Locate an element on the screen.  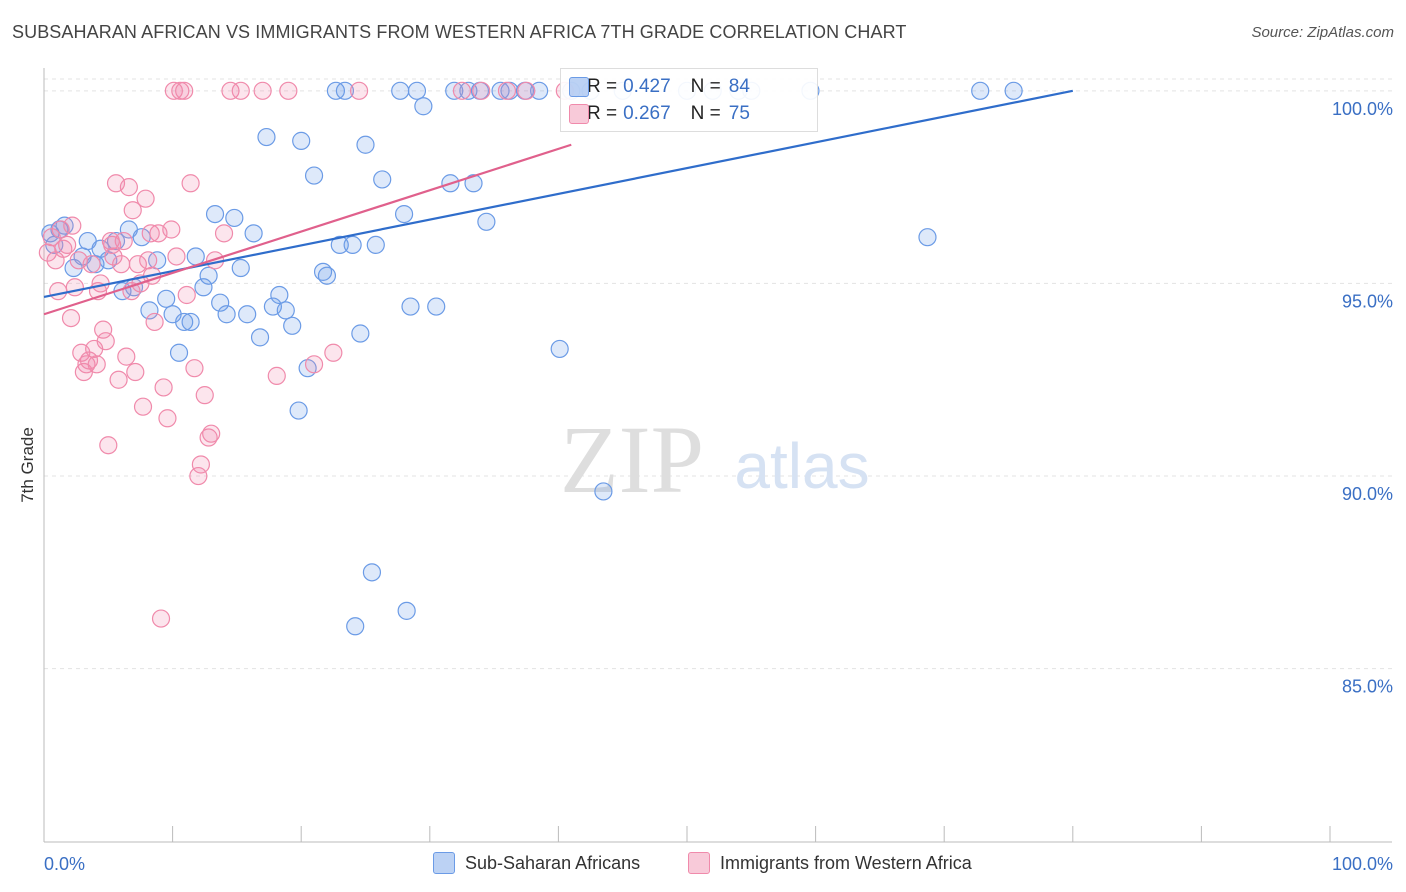
legend-label-sub-saharan: Sub-Saharan Africans is located at coordinates (553, 862).